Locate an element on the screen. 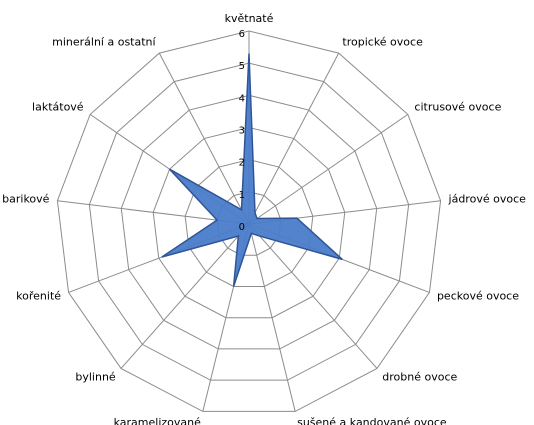  category-label: jádrové ovoce is located at coordinates (487, 198).